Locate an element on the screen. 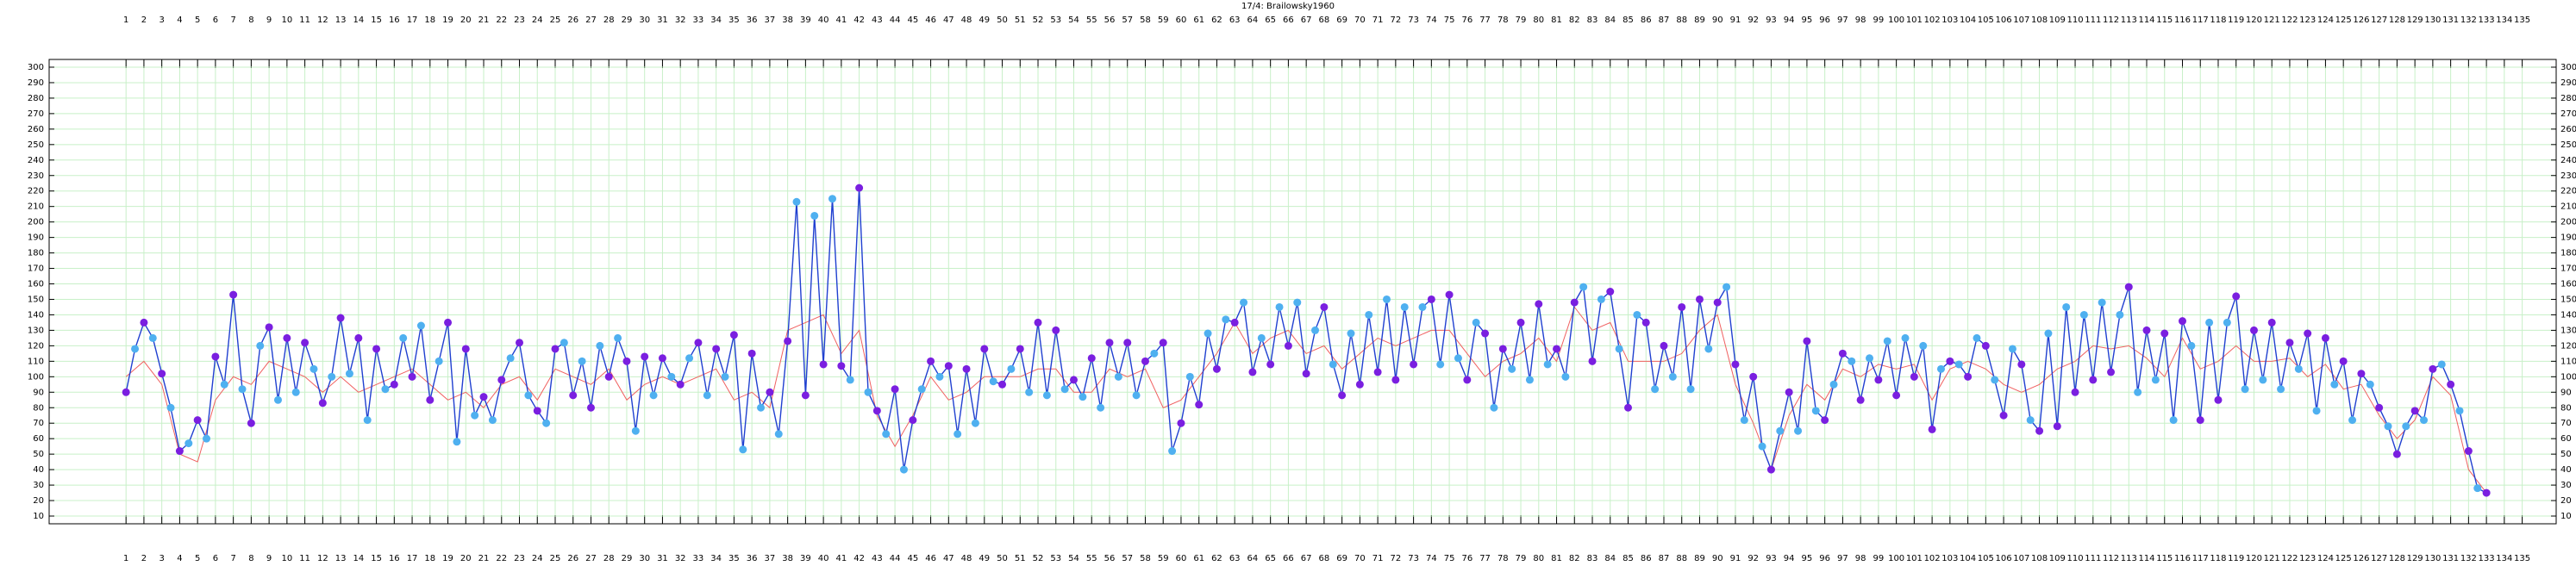  x-tick-label: 51 is located at coordinates (1020, 558).